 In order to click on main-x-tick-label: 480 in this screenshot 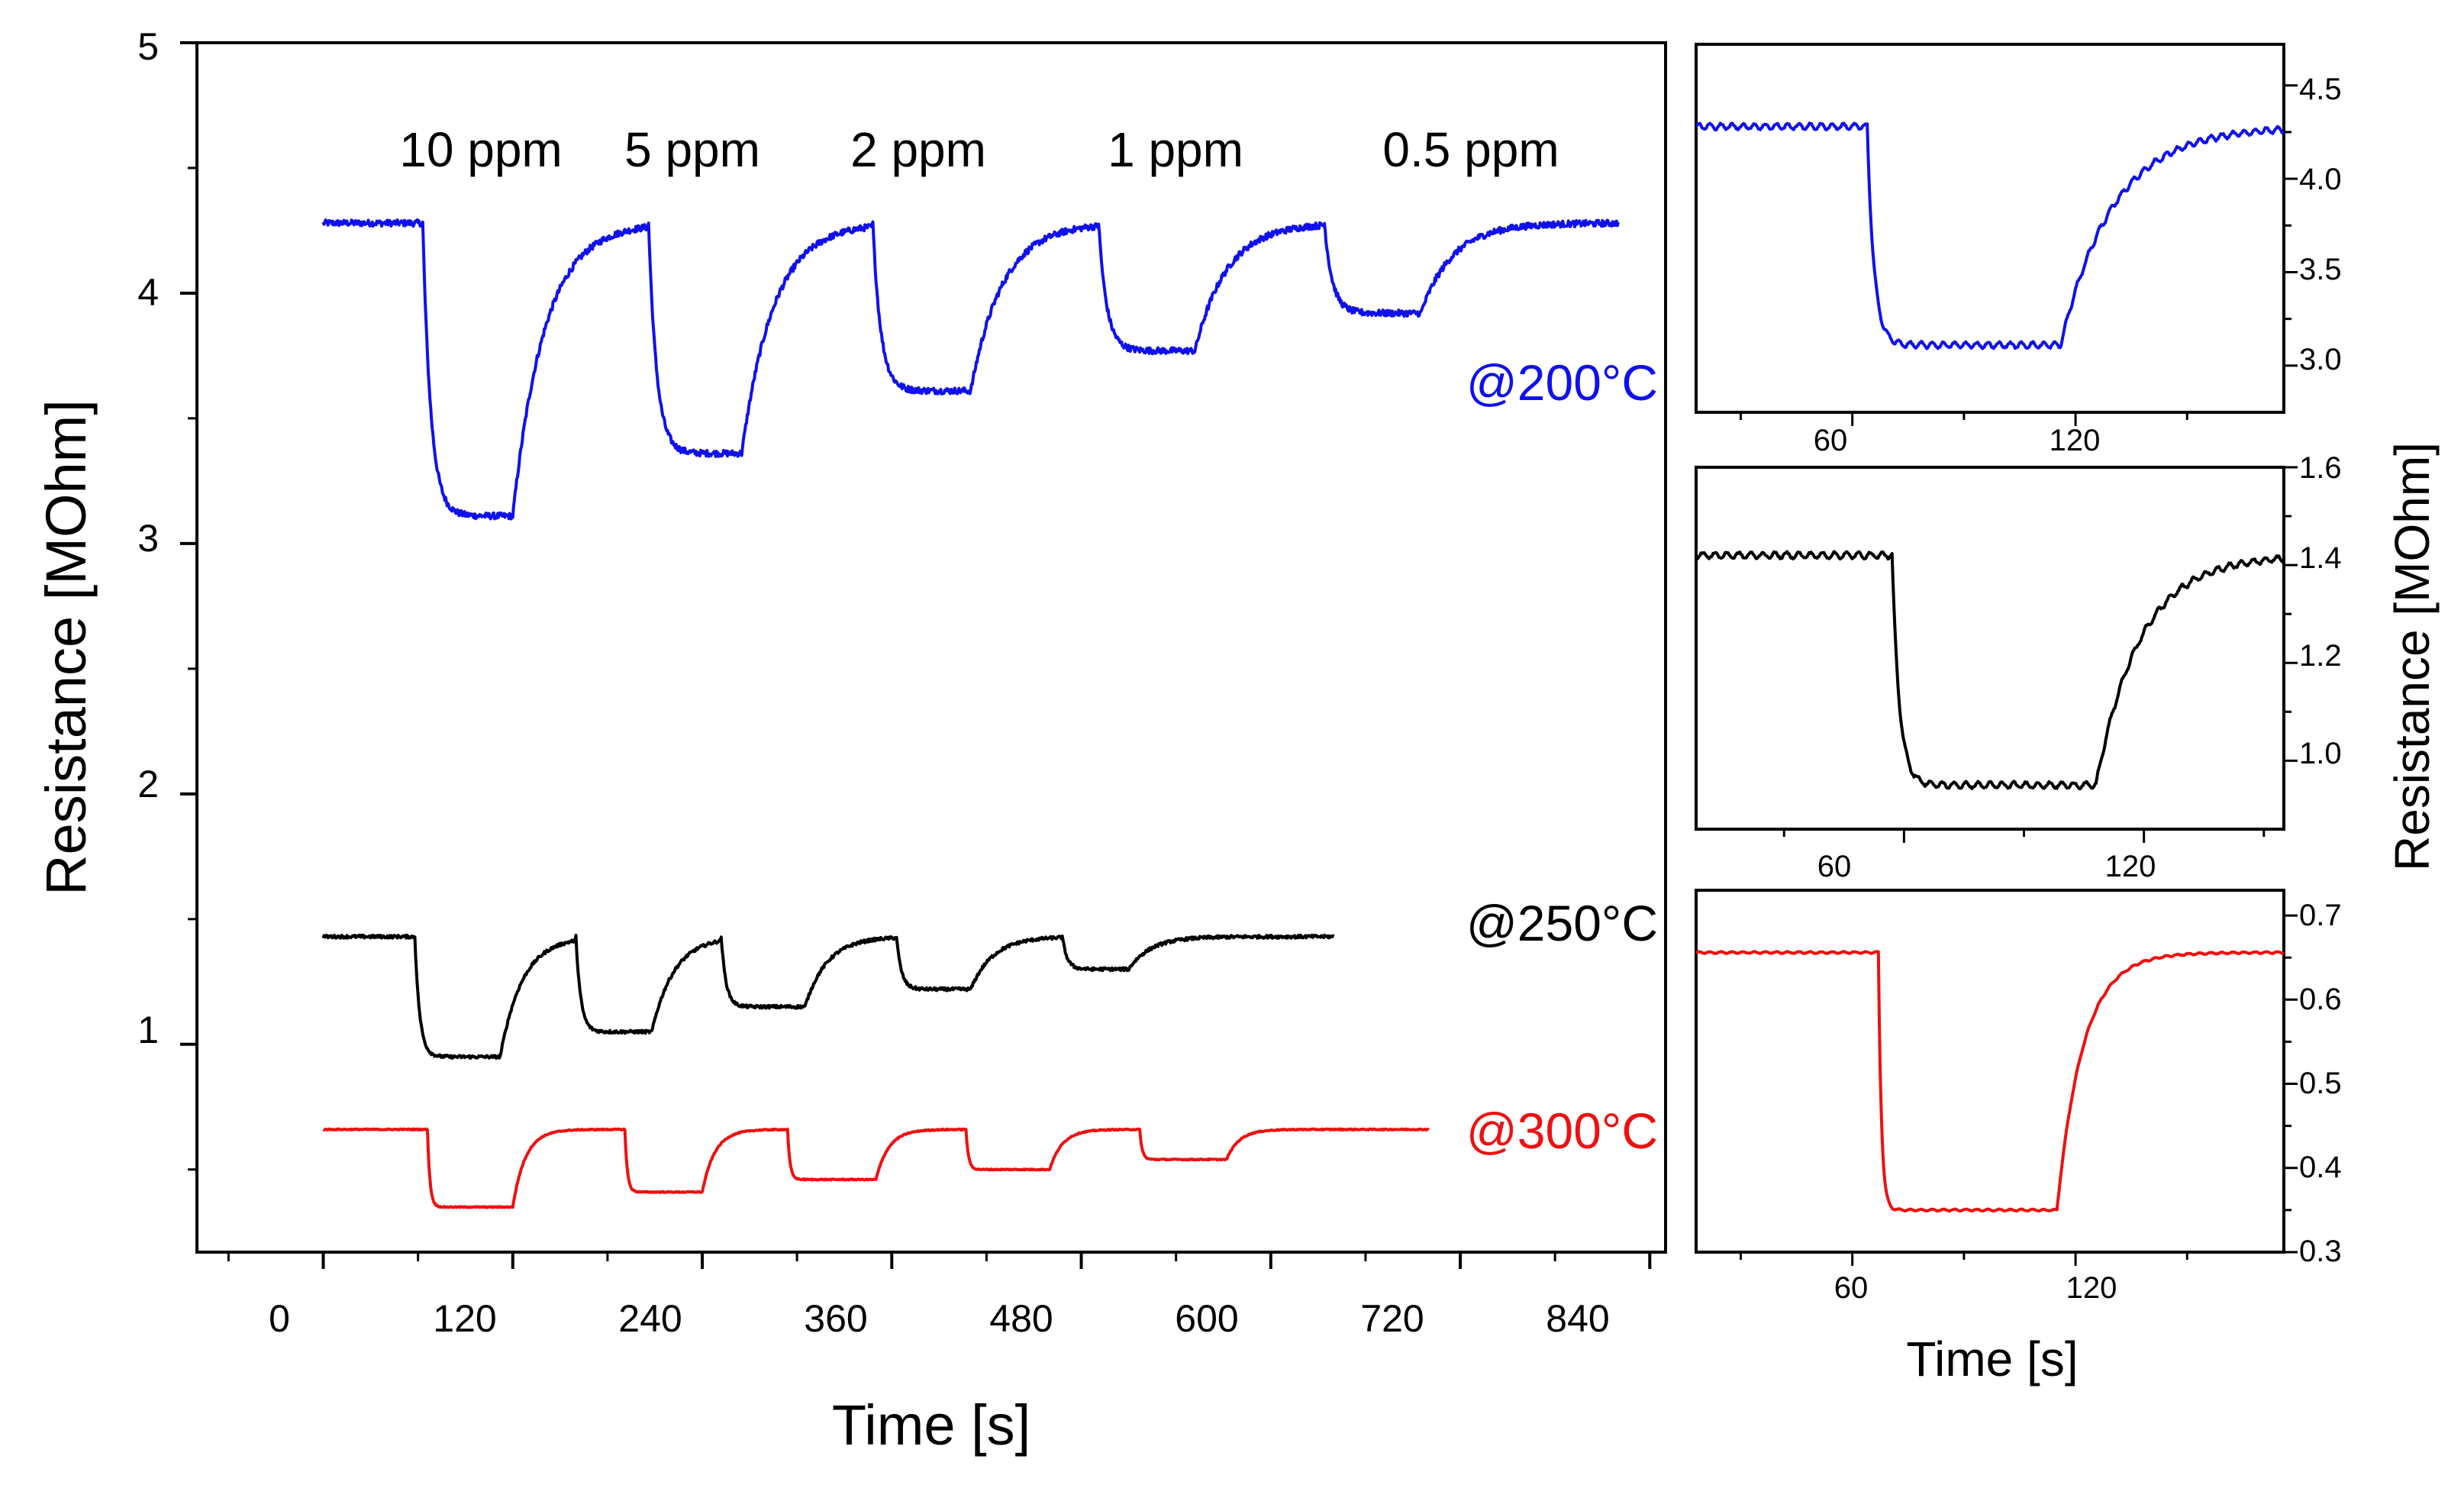, I will do `click(1021, 1318)`.